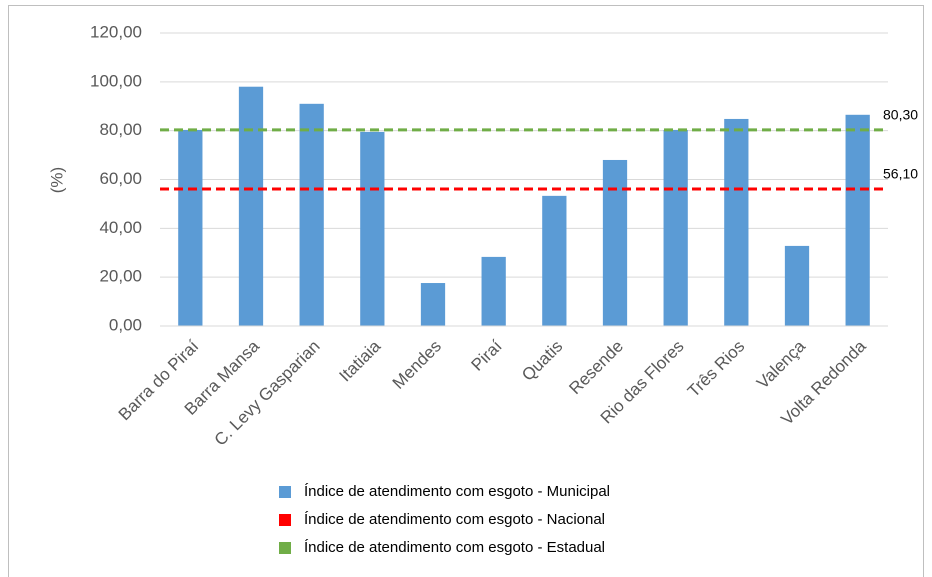 This screenshot has width=932, height=577. What do you see at coordinates (120, 178) in the screenshot?
I see `y-tick-label: 60,00` at bounding box center [120, 178].